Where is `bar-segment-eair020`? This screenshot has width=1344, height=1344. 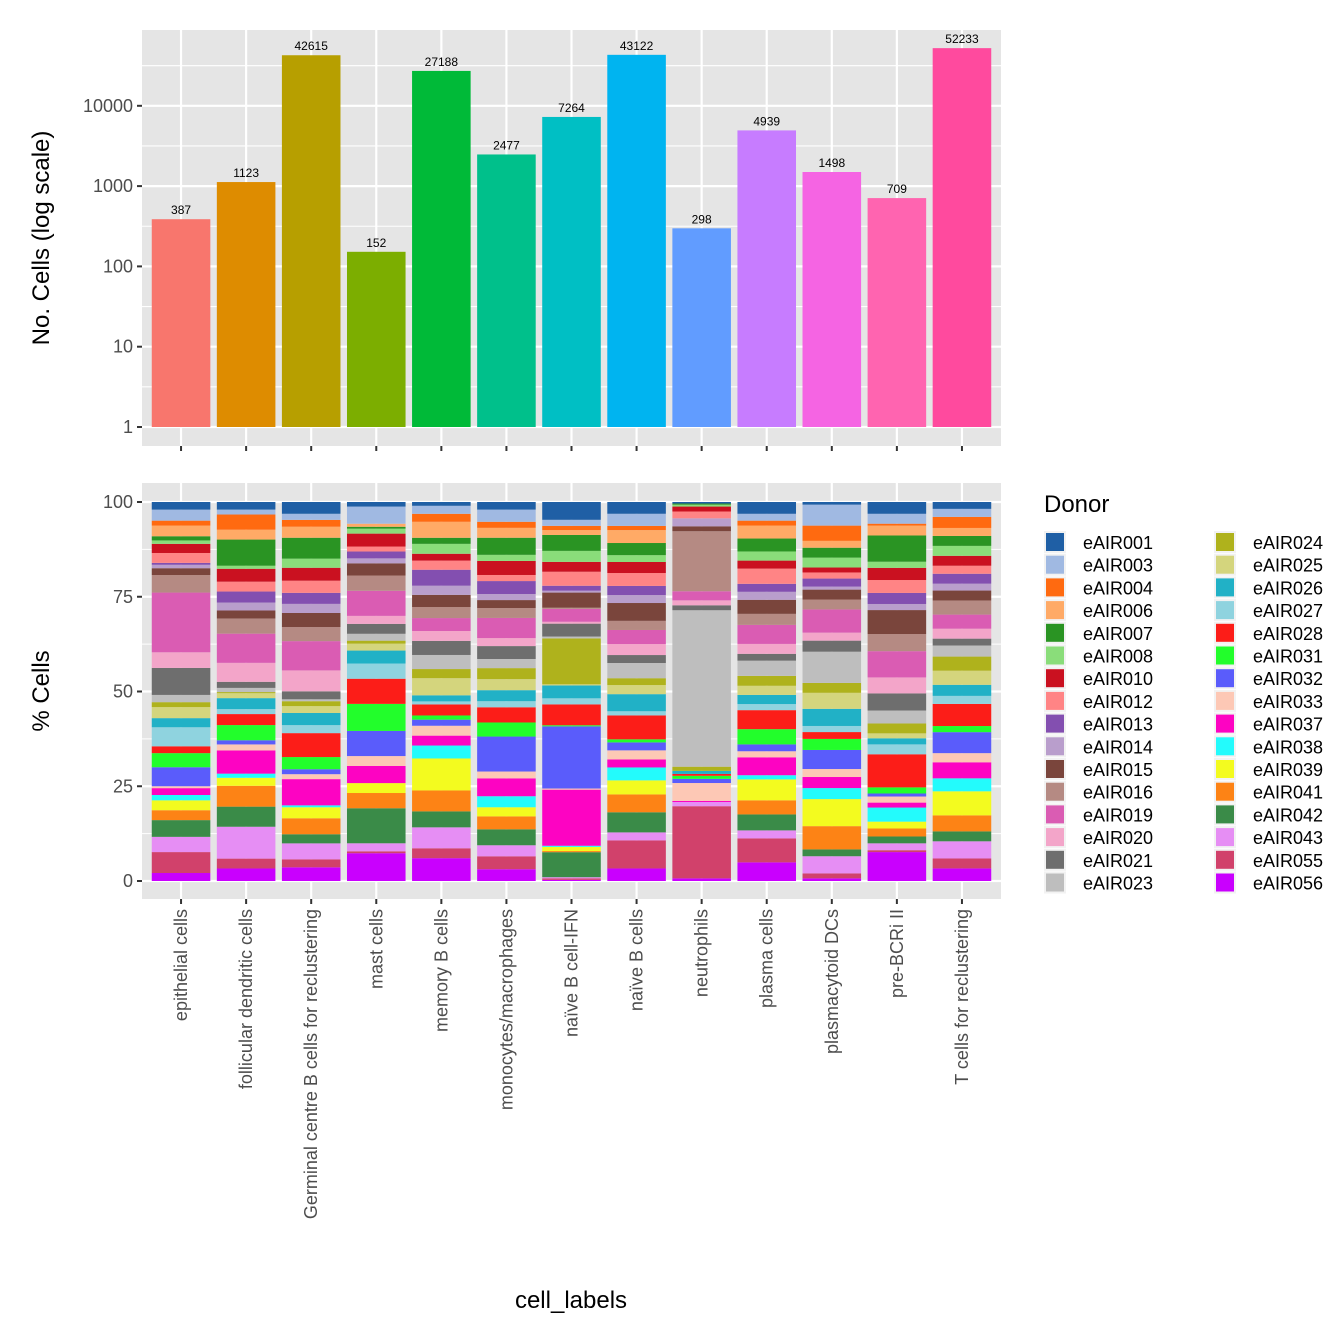 bar-segment-eair020 is located at coordinates (246, 672).